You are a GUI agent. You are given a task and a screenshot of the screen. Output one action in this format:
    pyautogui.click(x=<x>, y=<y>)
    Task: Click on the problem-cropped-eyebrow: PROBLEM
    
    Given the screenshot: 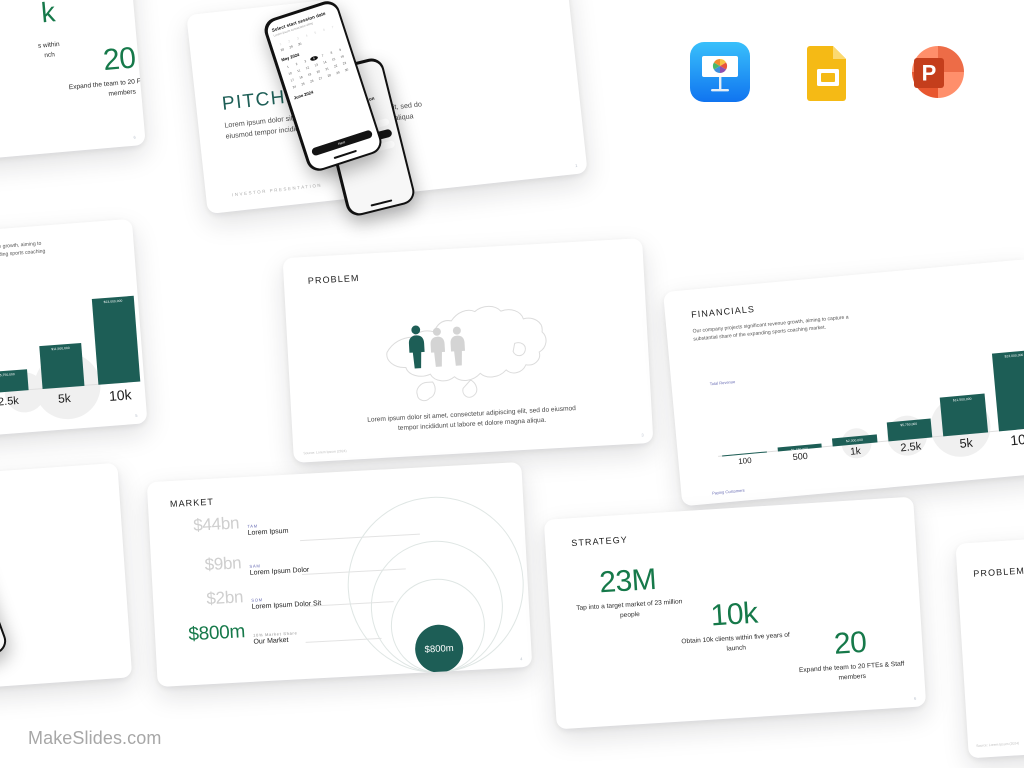 What is the action you would take?
    pyautogui.click(x=998, y=572)
    